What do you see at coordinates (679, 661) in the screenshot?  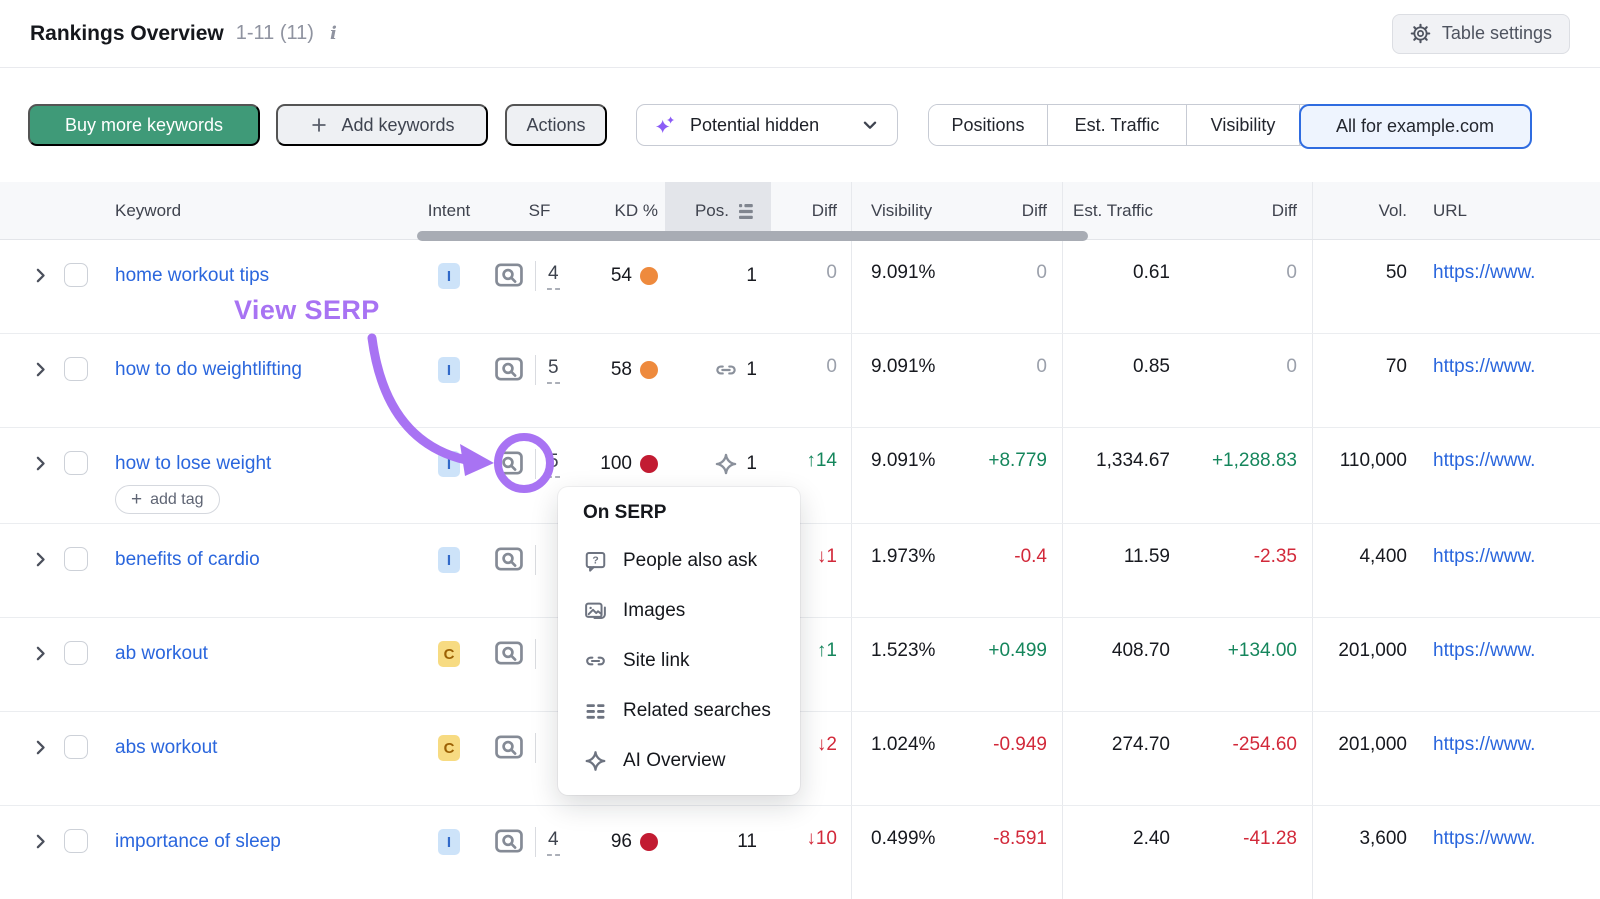 I see `popup-item-site-link: Site link` at bounding box center [679, 661].